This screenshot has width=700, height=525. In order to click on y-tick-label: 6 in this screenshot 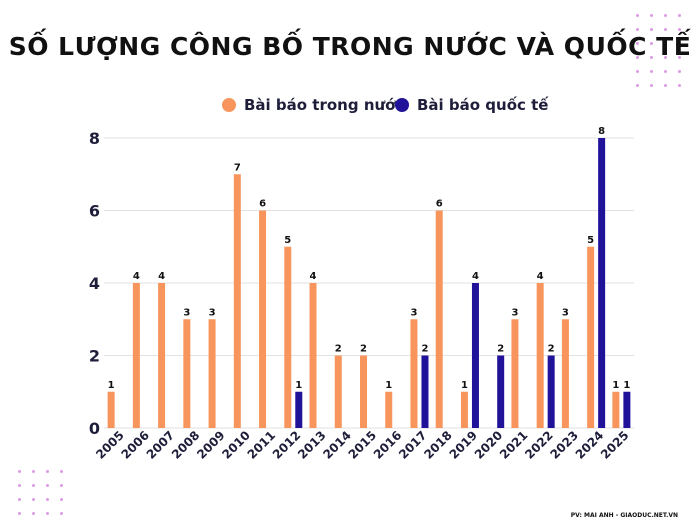, I will do `click(94, 211)`.